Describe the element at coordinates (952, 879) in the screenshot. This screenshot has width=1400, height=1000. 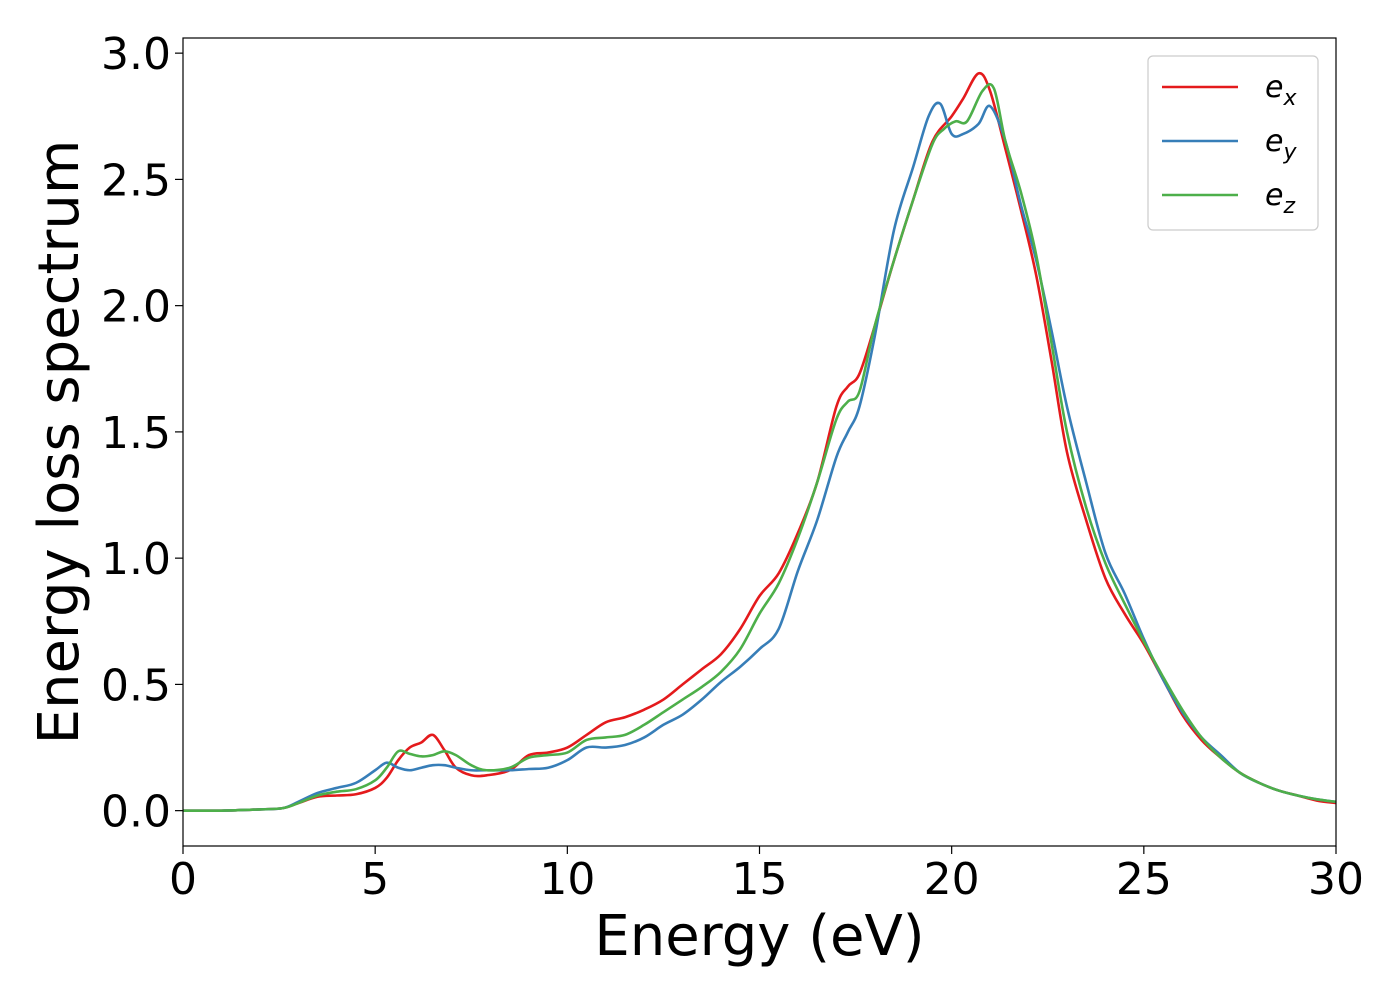
I see `x-tick-label: 20` at that location.